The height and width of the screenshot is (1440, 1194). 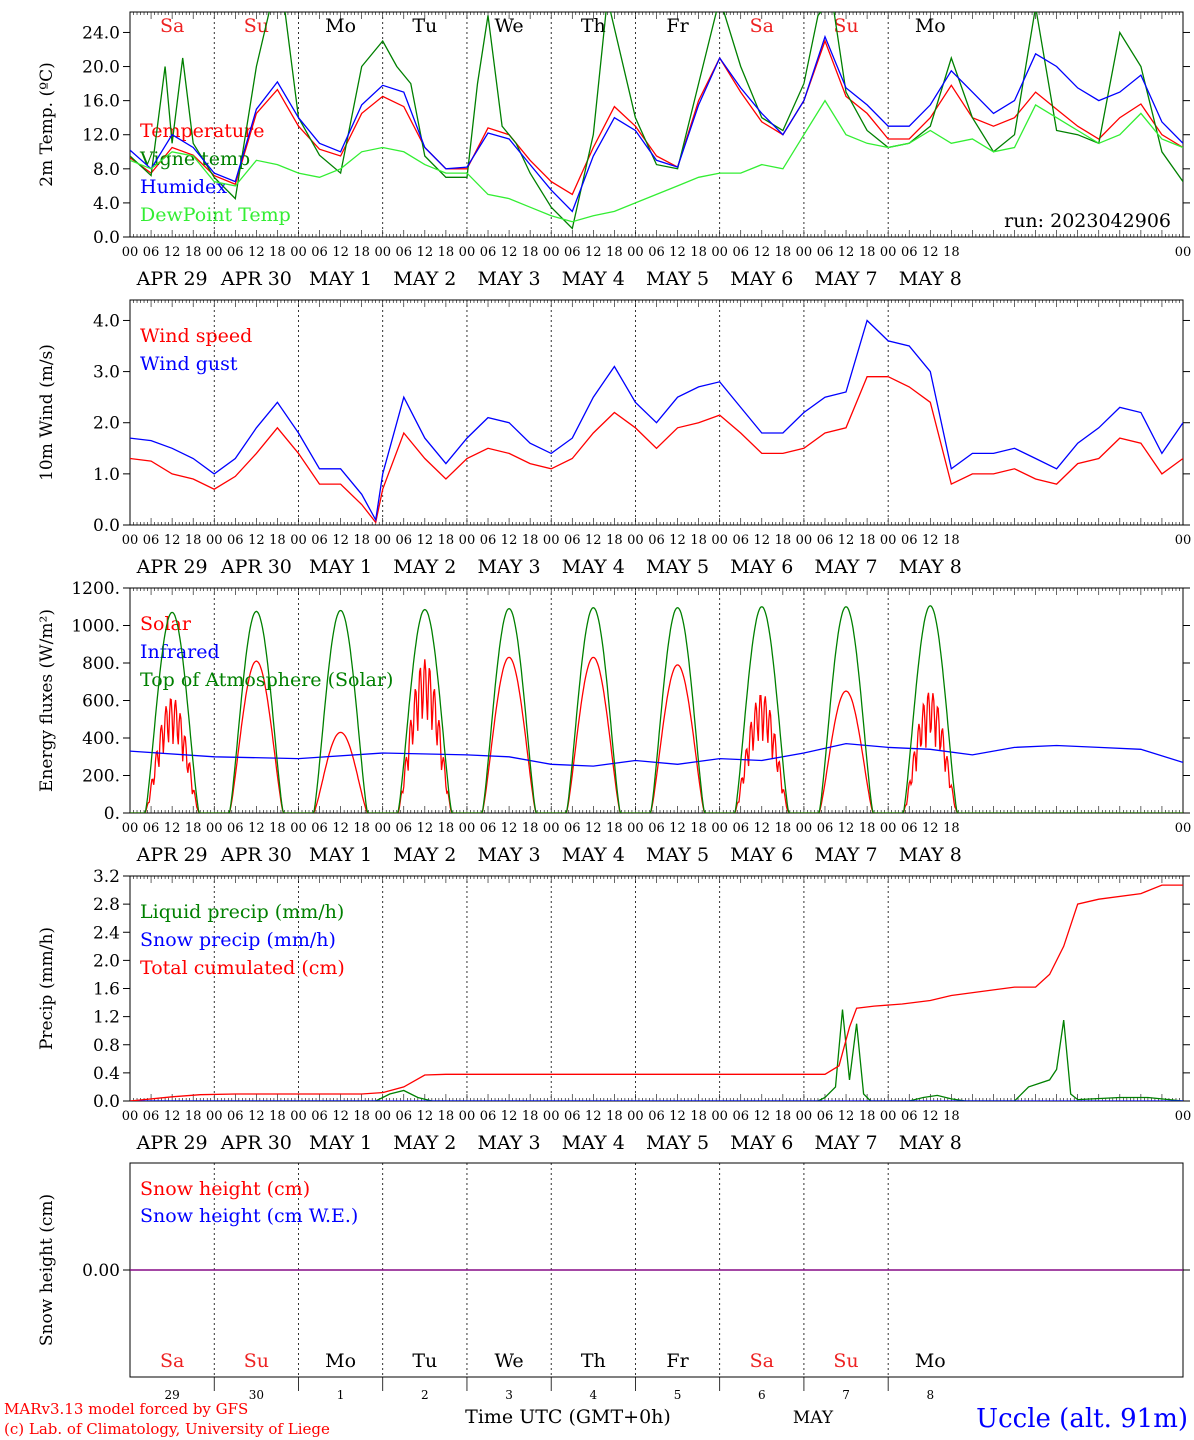 I want to click on y-tick-label: 24.0, so click(x=101, y=33).